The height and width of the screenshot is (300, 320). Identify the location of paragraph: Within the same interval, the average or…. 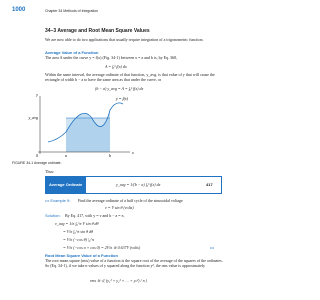
(130, 77).